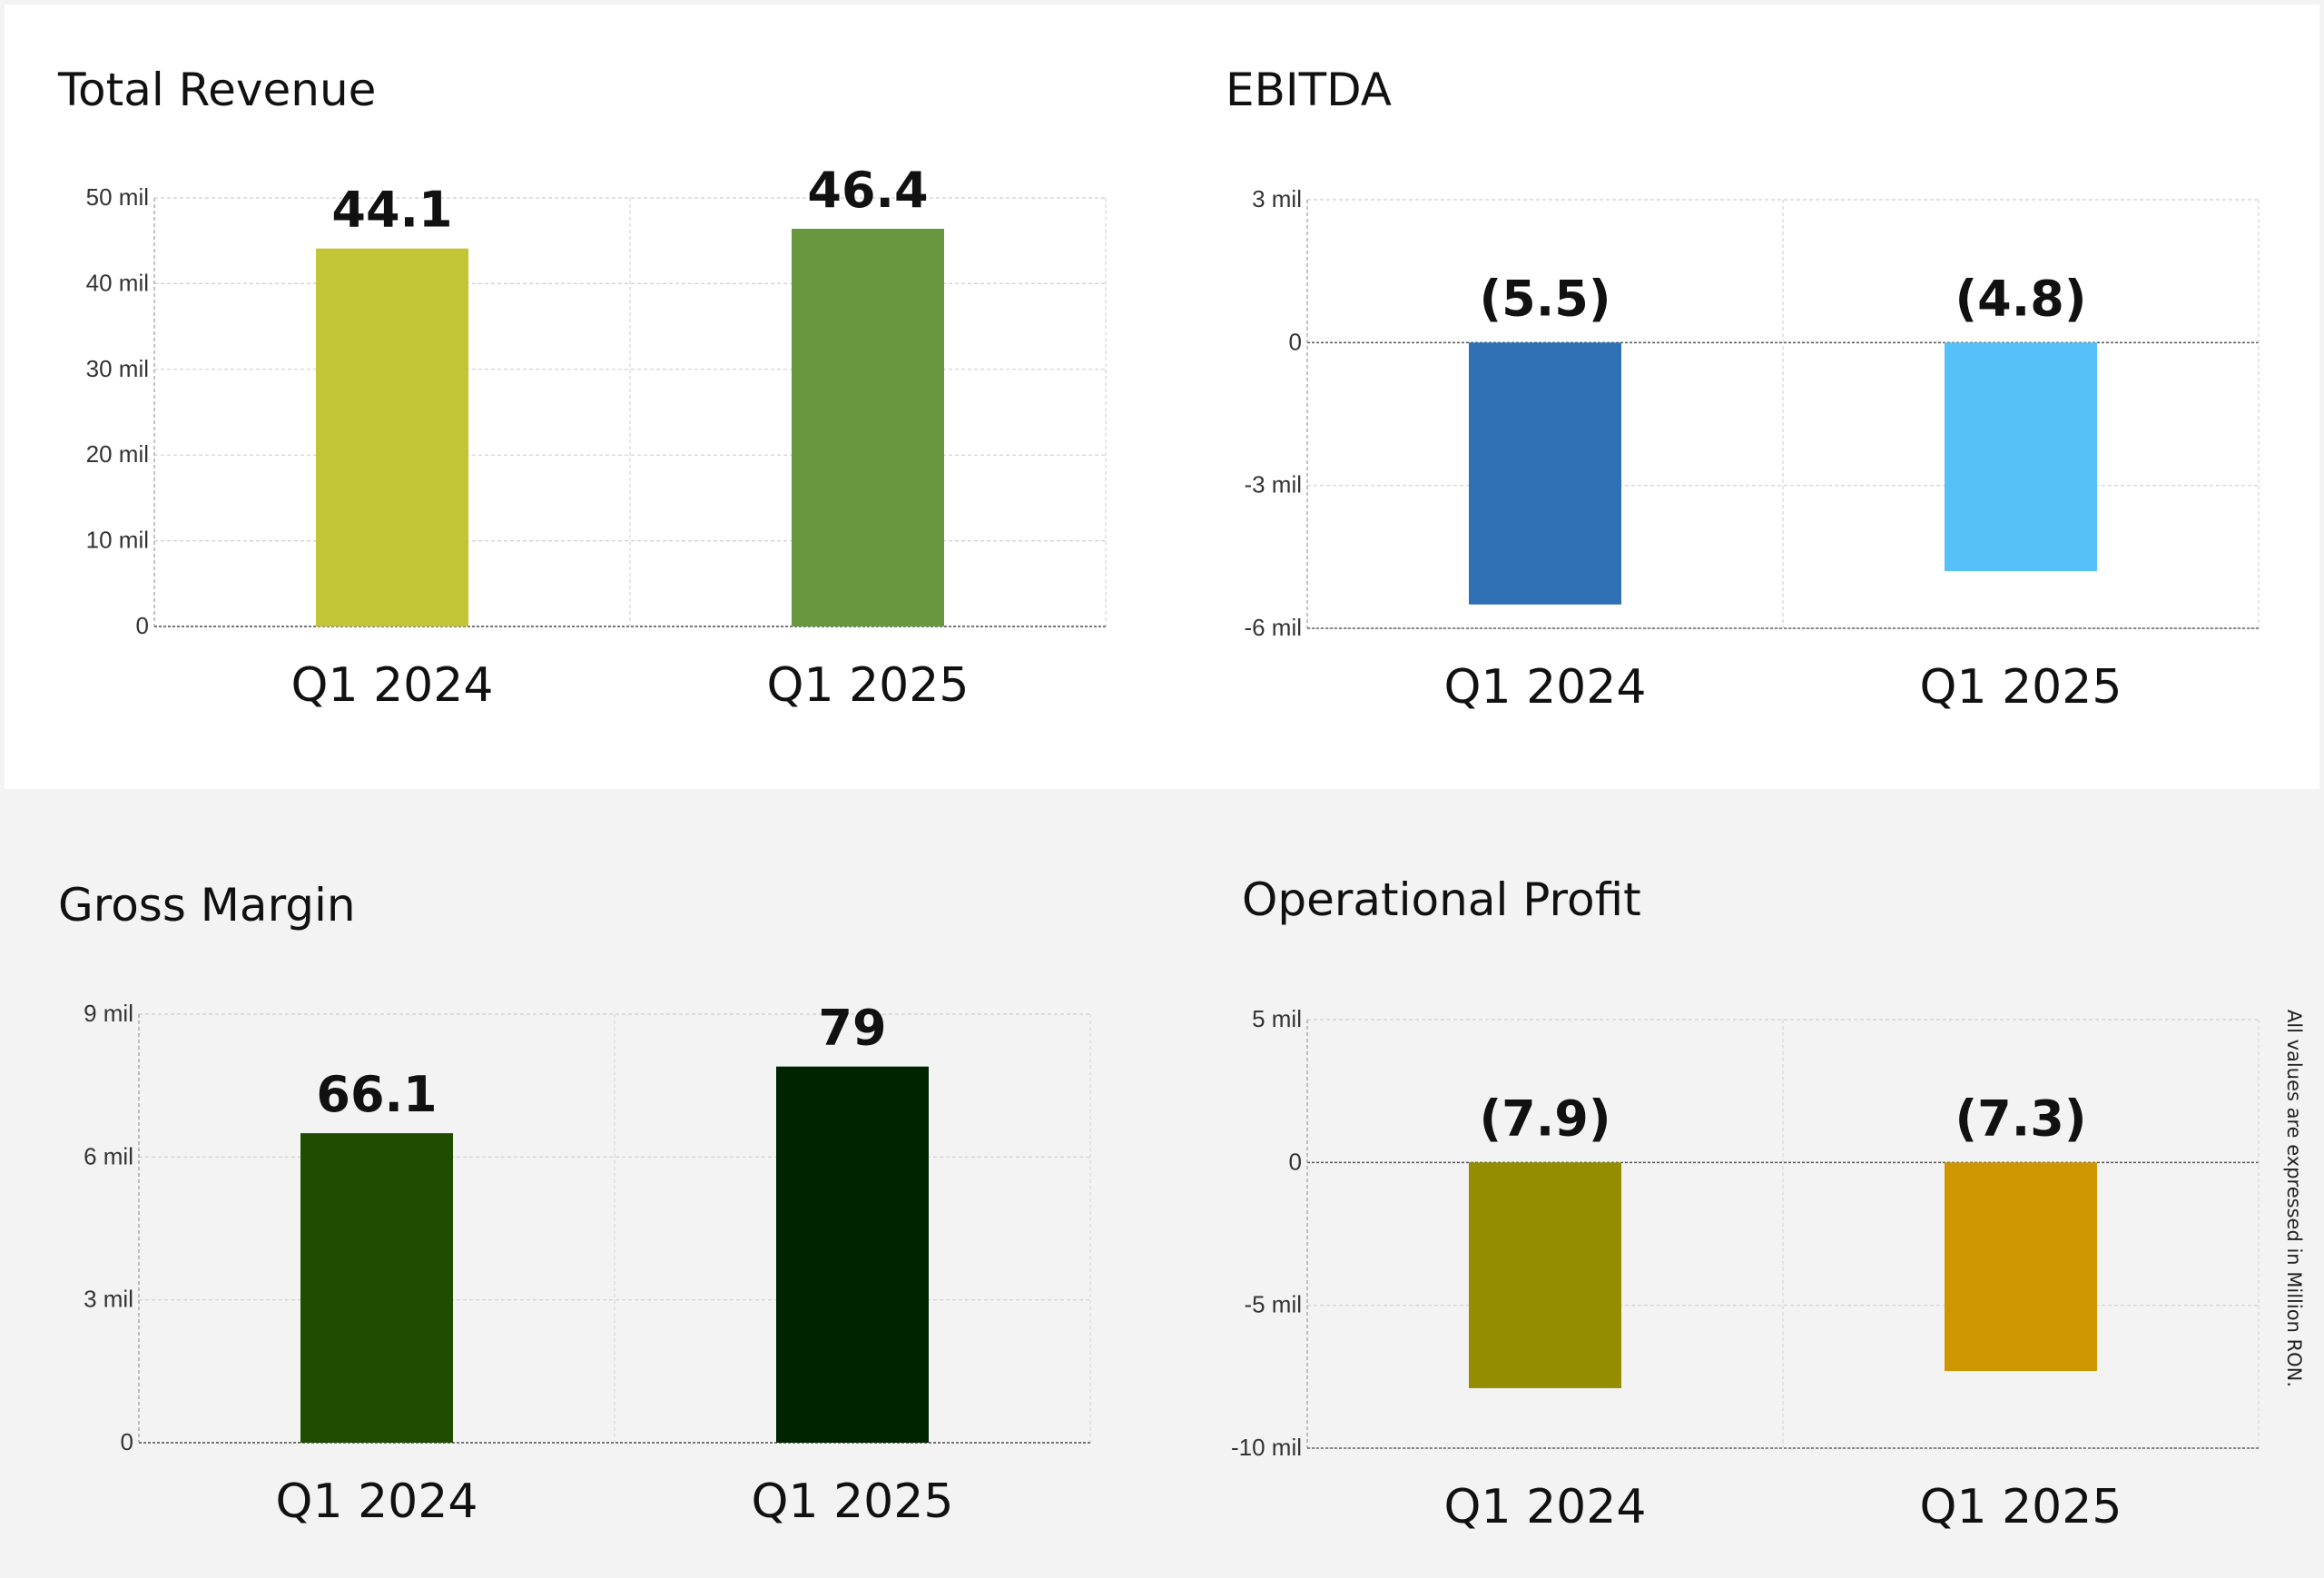 The width and height of the screenshot is (2324, 1578). I want to click on data-label: 44.1, so click(391, 210).